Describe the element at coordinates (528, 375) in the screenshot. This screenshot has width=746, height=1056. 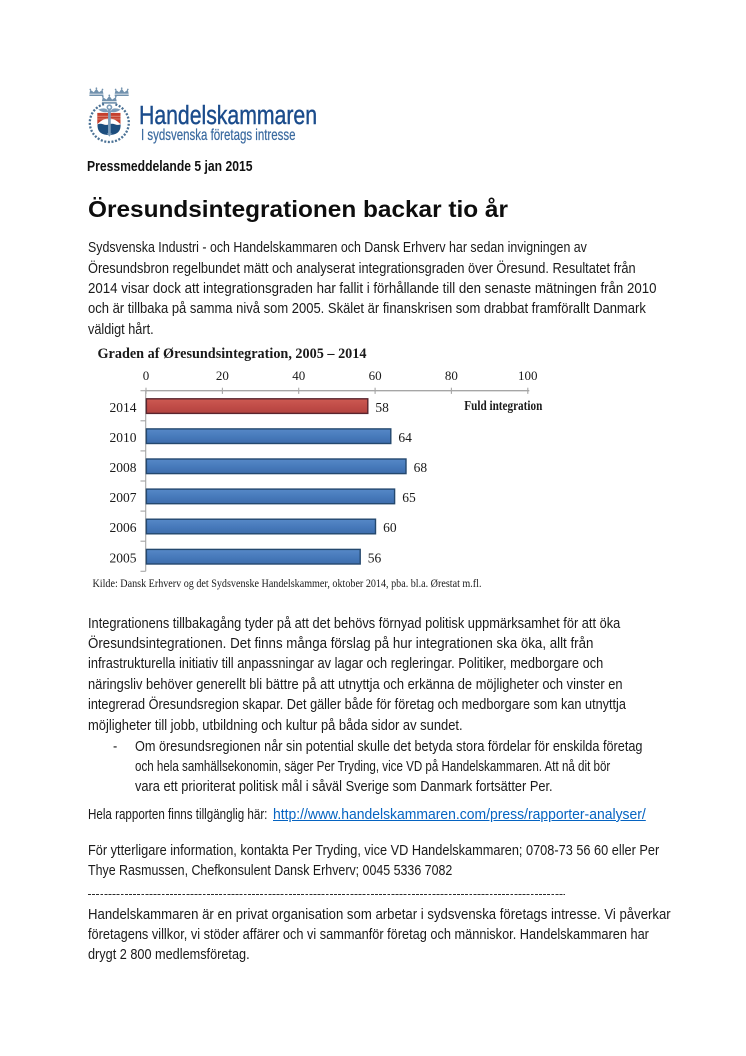
I see `svg-text: 100` at that location.